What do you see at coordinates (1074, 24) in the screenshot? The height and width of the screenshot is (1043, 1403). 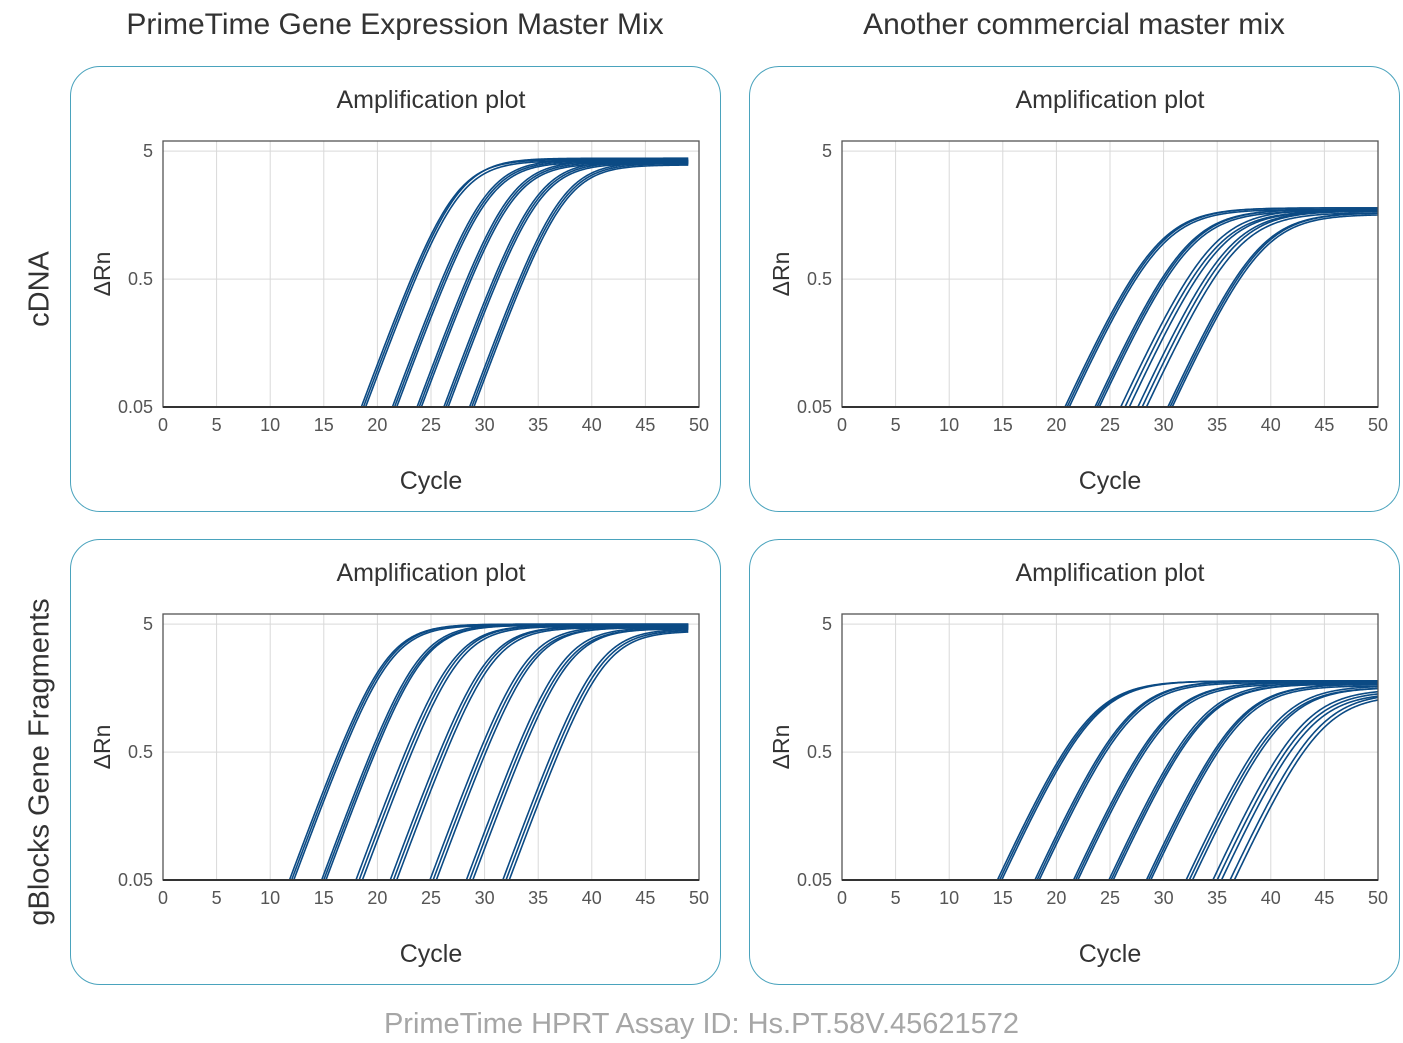 I see `column-header-other: Another commercial master mix` at bounding box center [1074, 24].